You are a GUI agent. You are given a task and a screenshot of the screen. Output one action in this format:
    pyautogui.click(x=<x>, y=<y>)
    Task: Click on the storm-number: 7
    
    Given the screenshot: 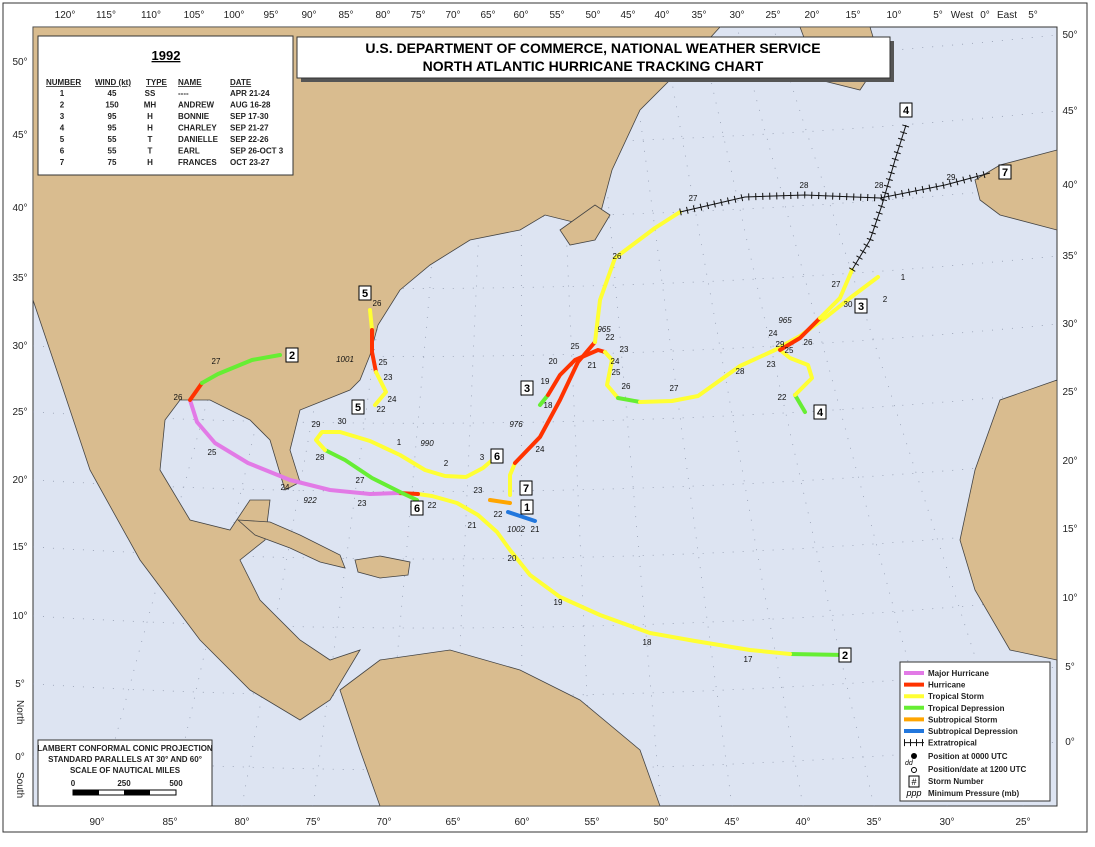 What is the action you would take?
    pyautogui.click(x=1005, y=173)
    